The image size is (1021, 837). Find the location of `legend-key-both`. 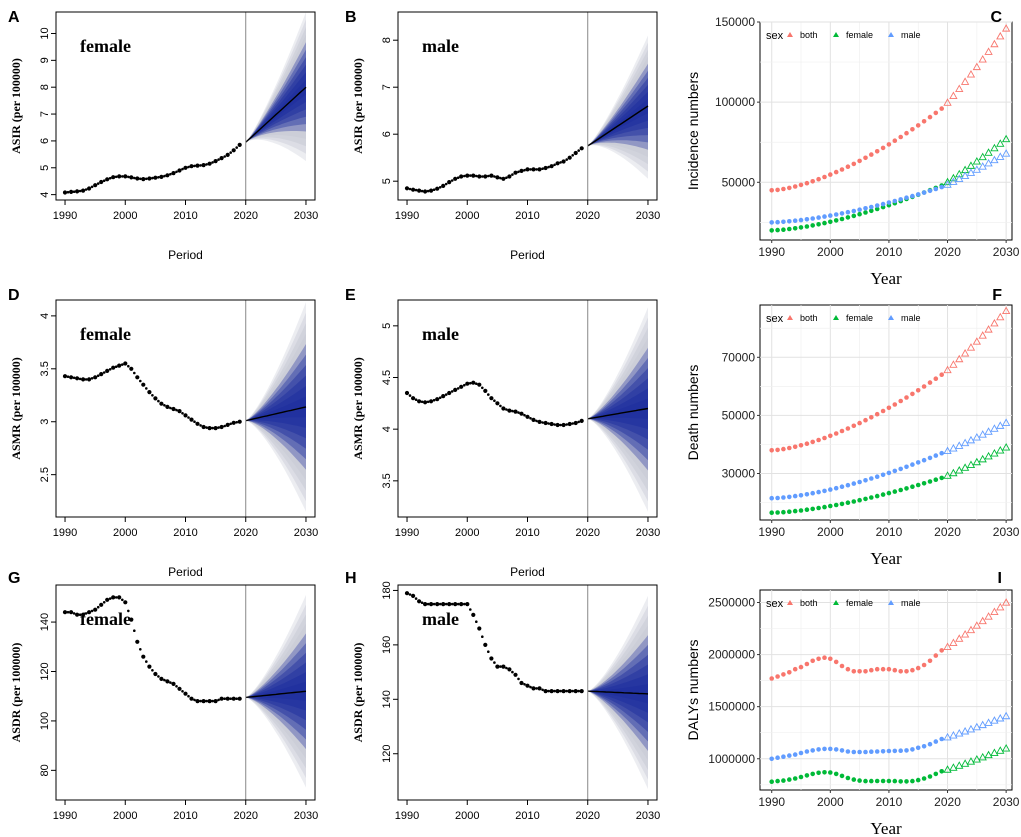

legend-key-both is located at coordinates (790, 602).